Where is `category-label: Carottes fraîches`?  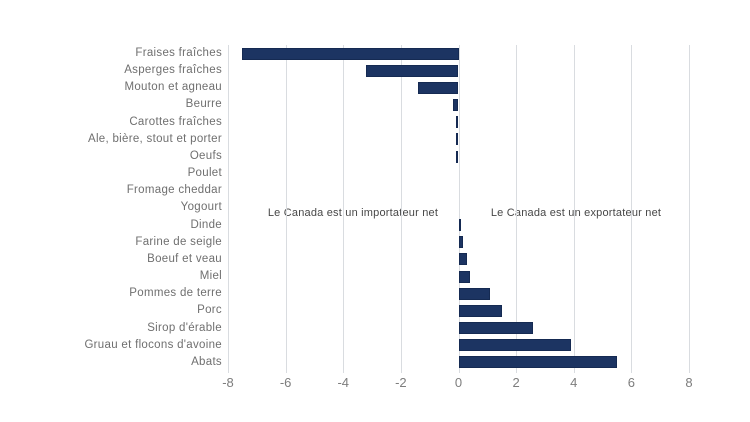 category-label: Carottes fraîches is located at coordinates (175, 121).